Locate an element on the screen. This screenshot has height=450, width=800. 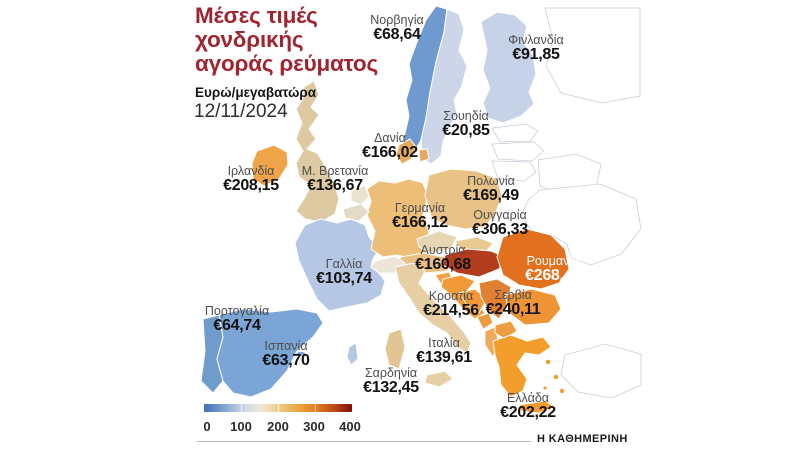
title-line-1: Μέσες τιμές is located at coordinates (256, 15).